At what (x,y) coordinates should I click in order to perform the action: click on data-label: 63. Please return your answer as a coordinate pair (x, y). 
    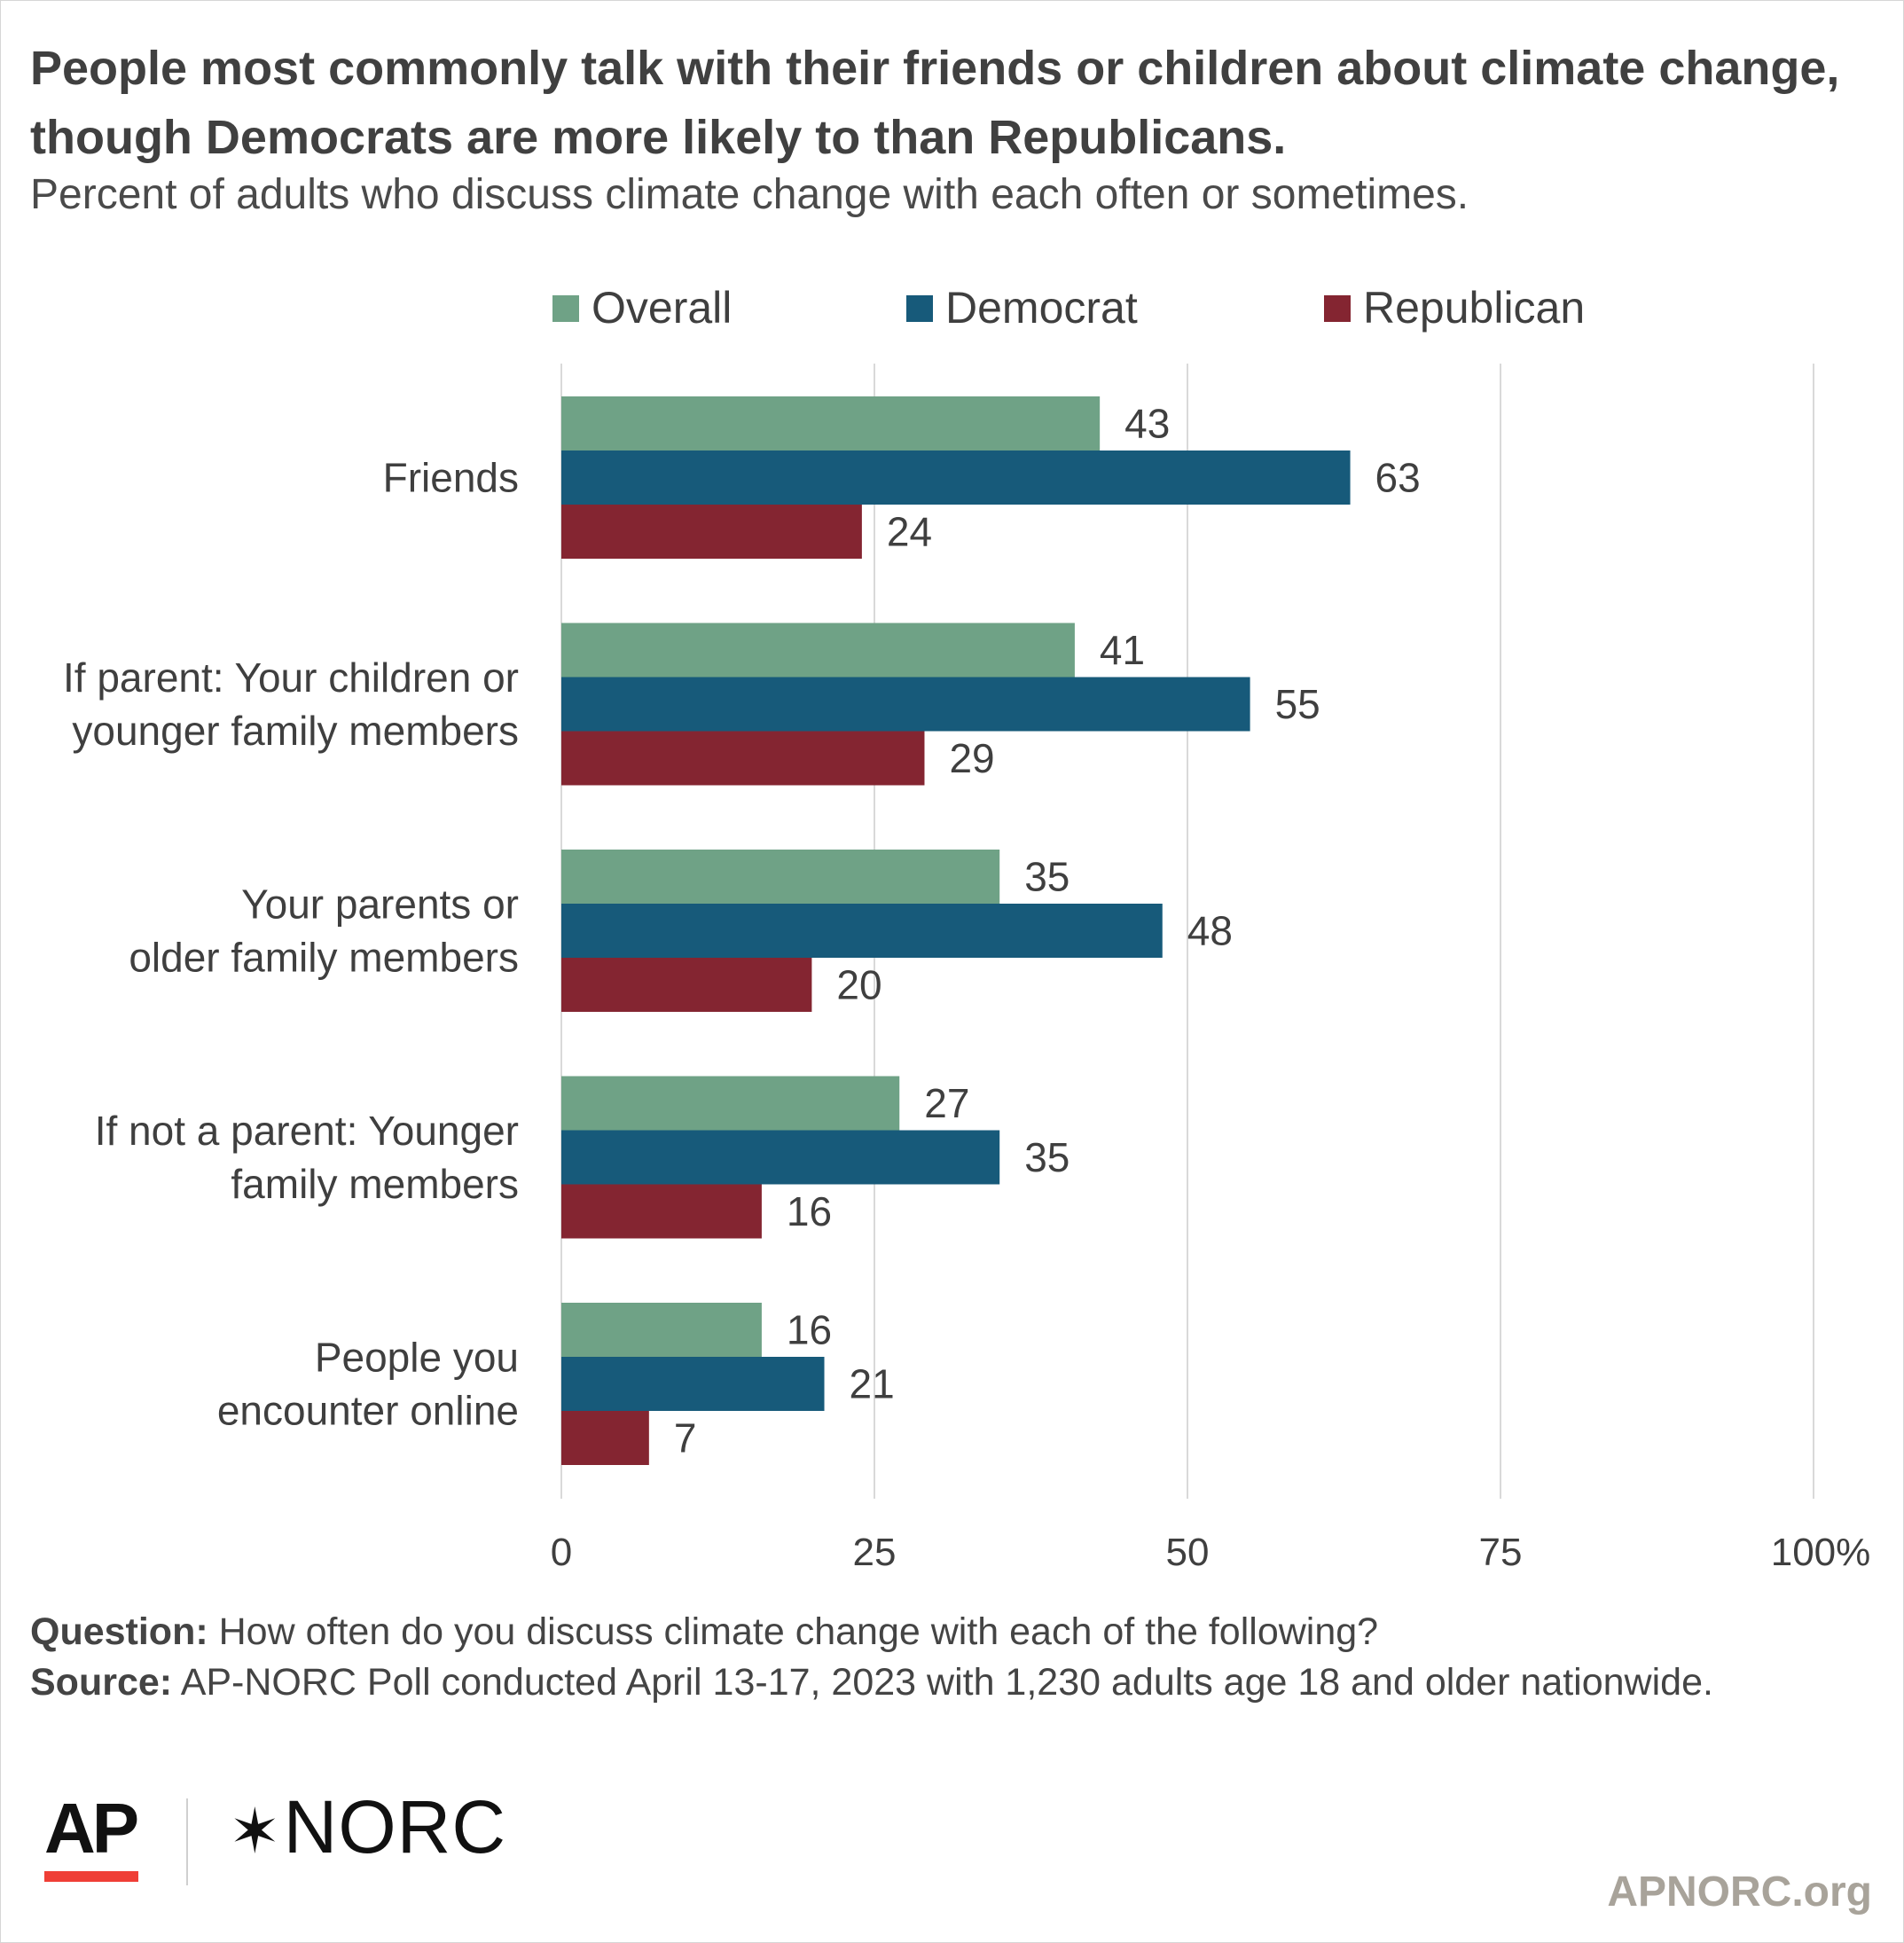
    Looking at the image, I should click on (1398, 478).